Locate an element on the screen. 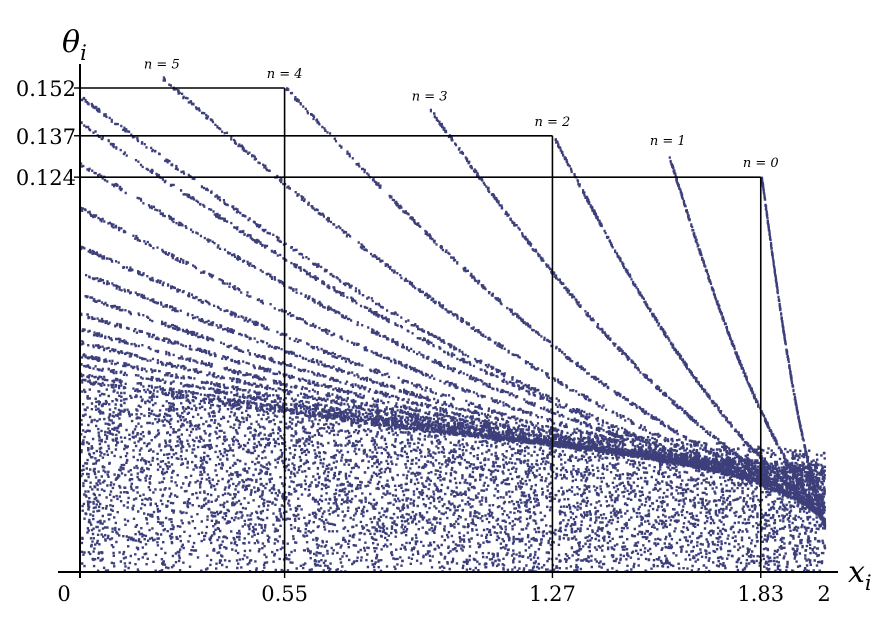 The height and width of the screenshot is (622, 888). branch-19-points is located at coordinates (453, 424).